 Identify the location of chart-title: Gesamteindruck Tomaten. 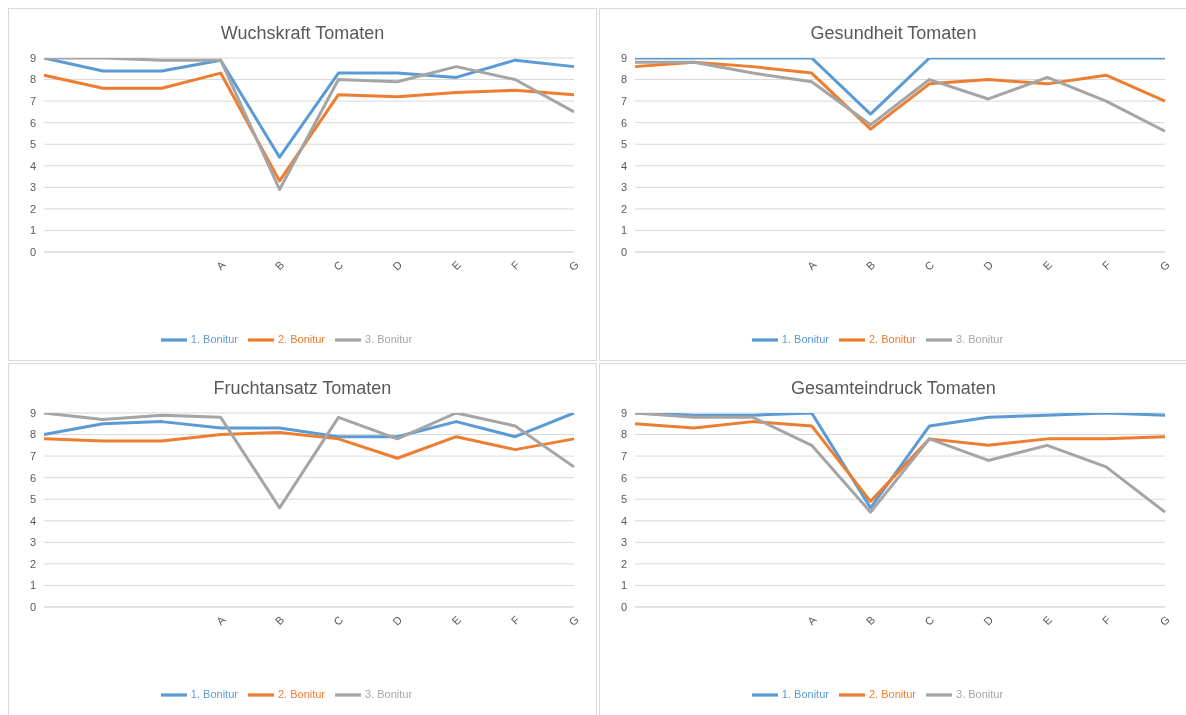
(893, 388).